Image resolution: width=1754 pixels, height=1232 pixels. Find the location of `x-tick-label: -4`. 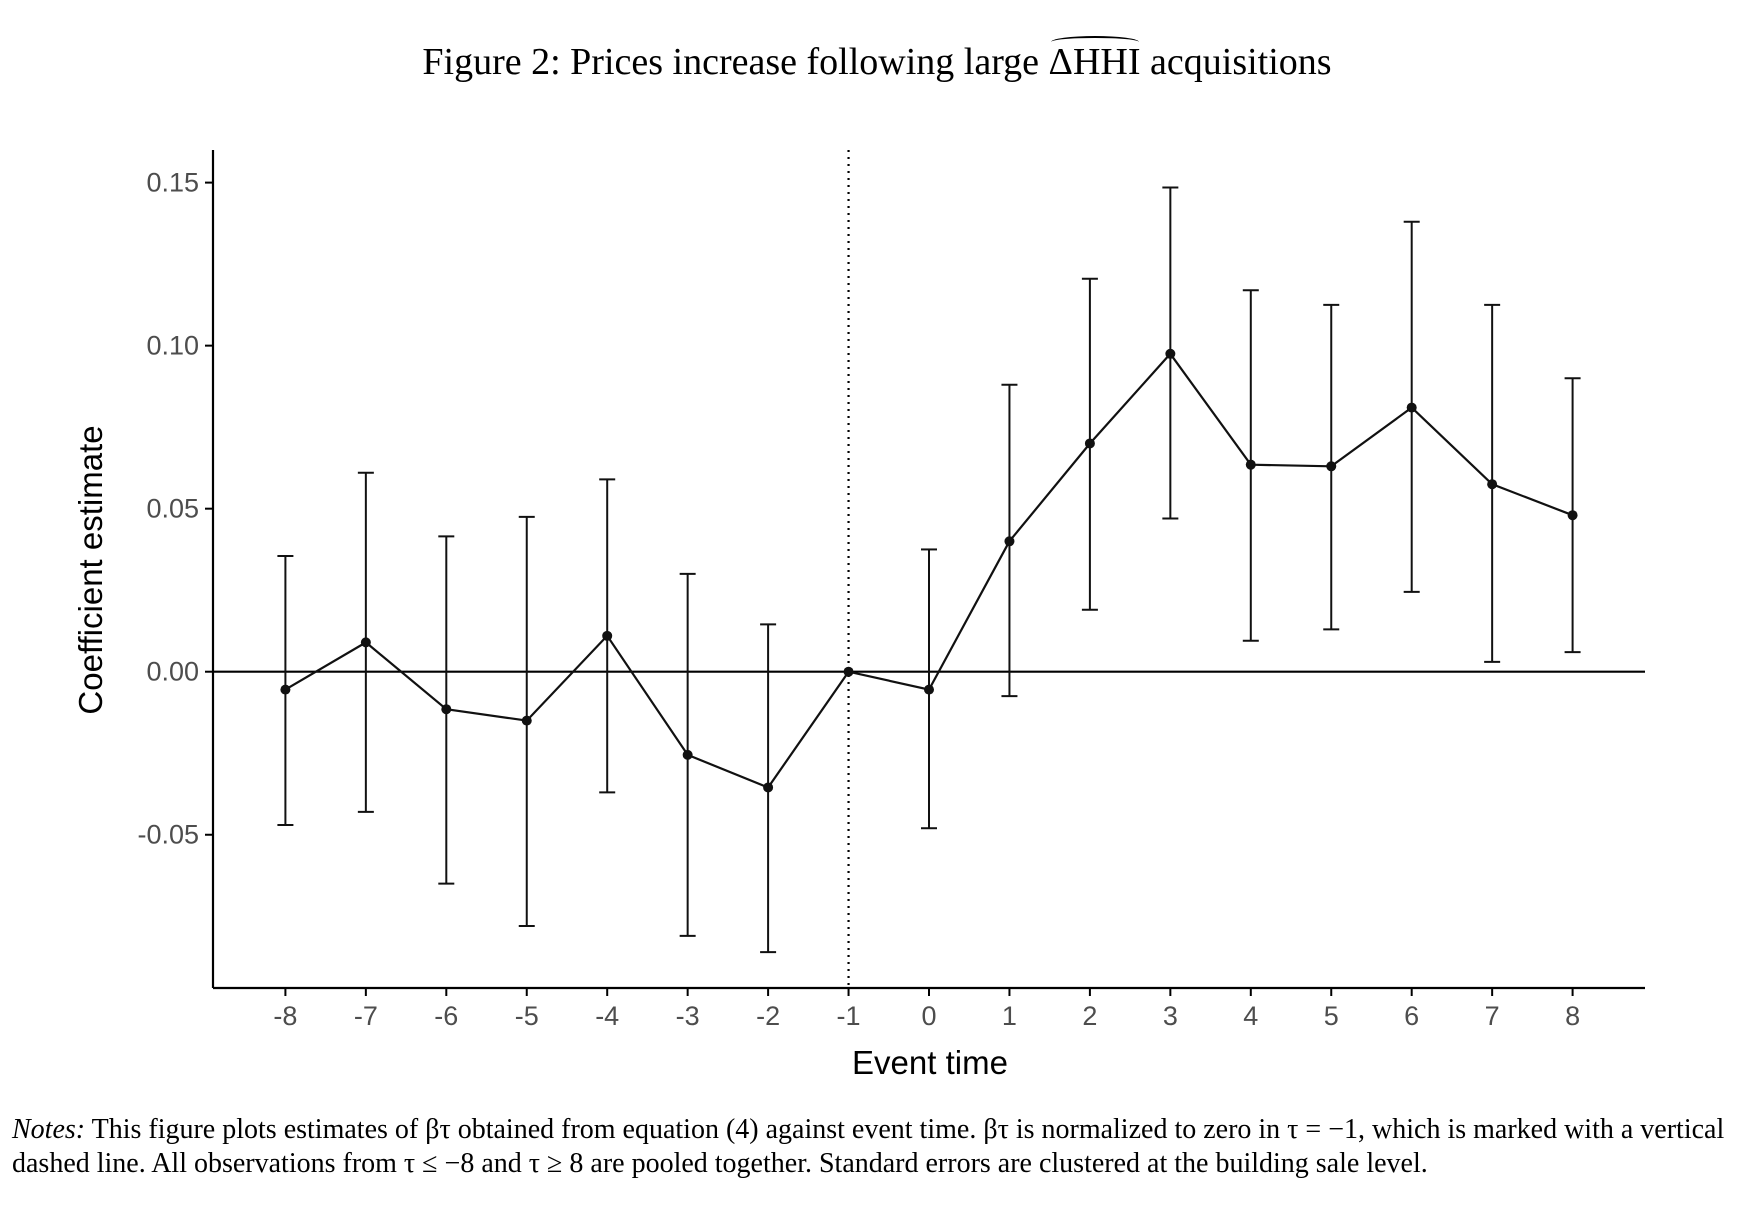

x-tick-label: -4 is located at coordinates (607, 1016).